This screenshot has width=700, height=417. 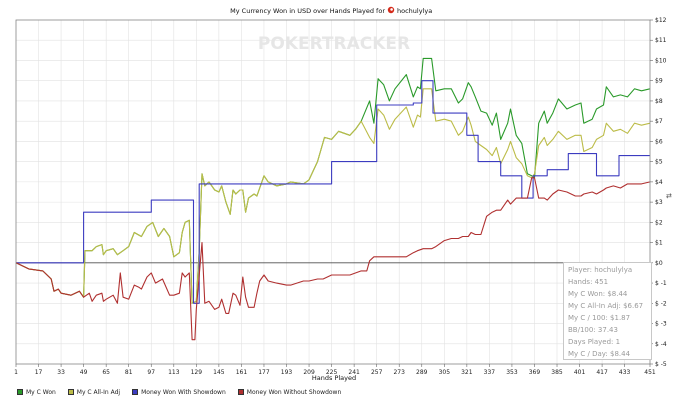 What do you see at coordinates (669, 196) in the screenshot?
I see `expand-arrows-icon: ⇄` at bounding box center [669, 196].